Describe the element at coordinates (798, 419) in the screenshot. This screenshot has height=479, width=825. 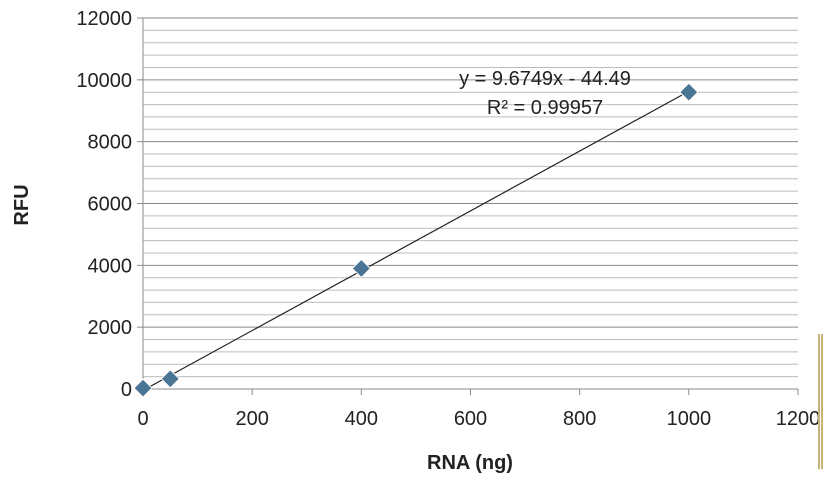
I see `x-tick-label: 1200` at that location.